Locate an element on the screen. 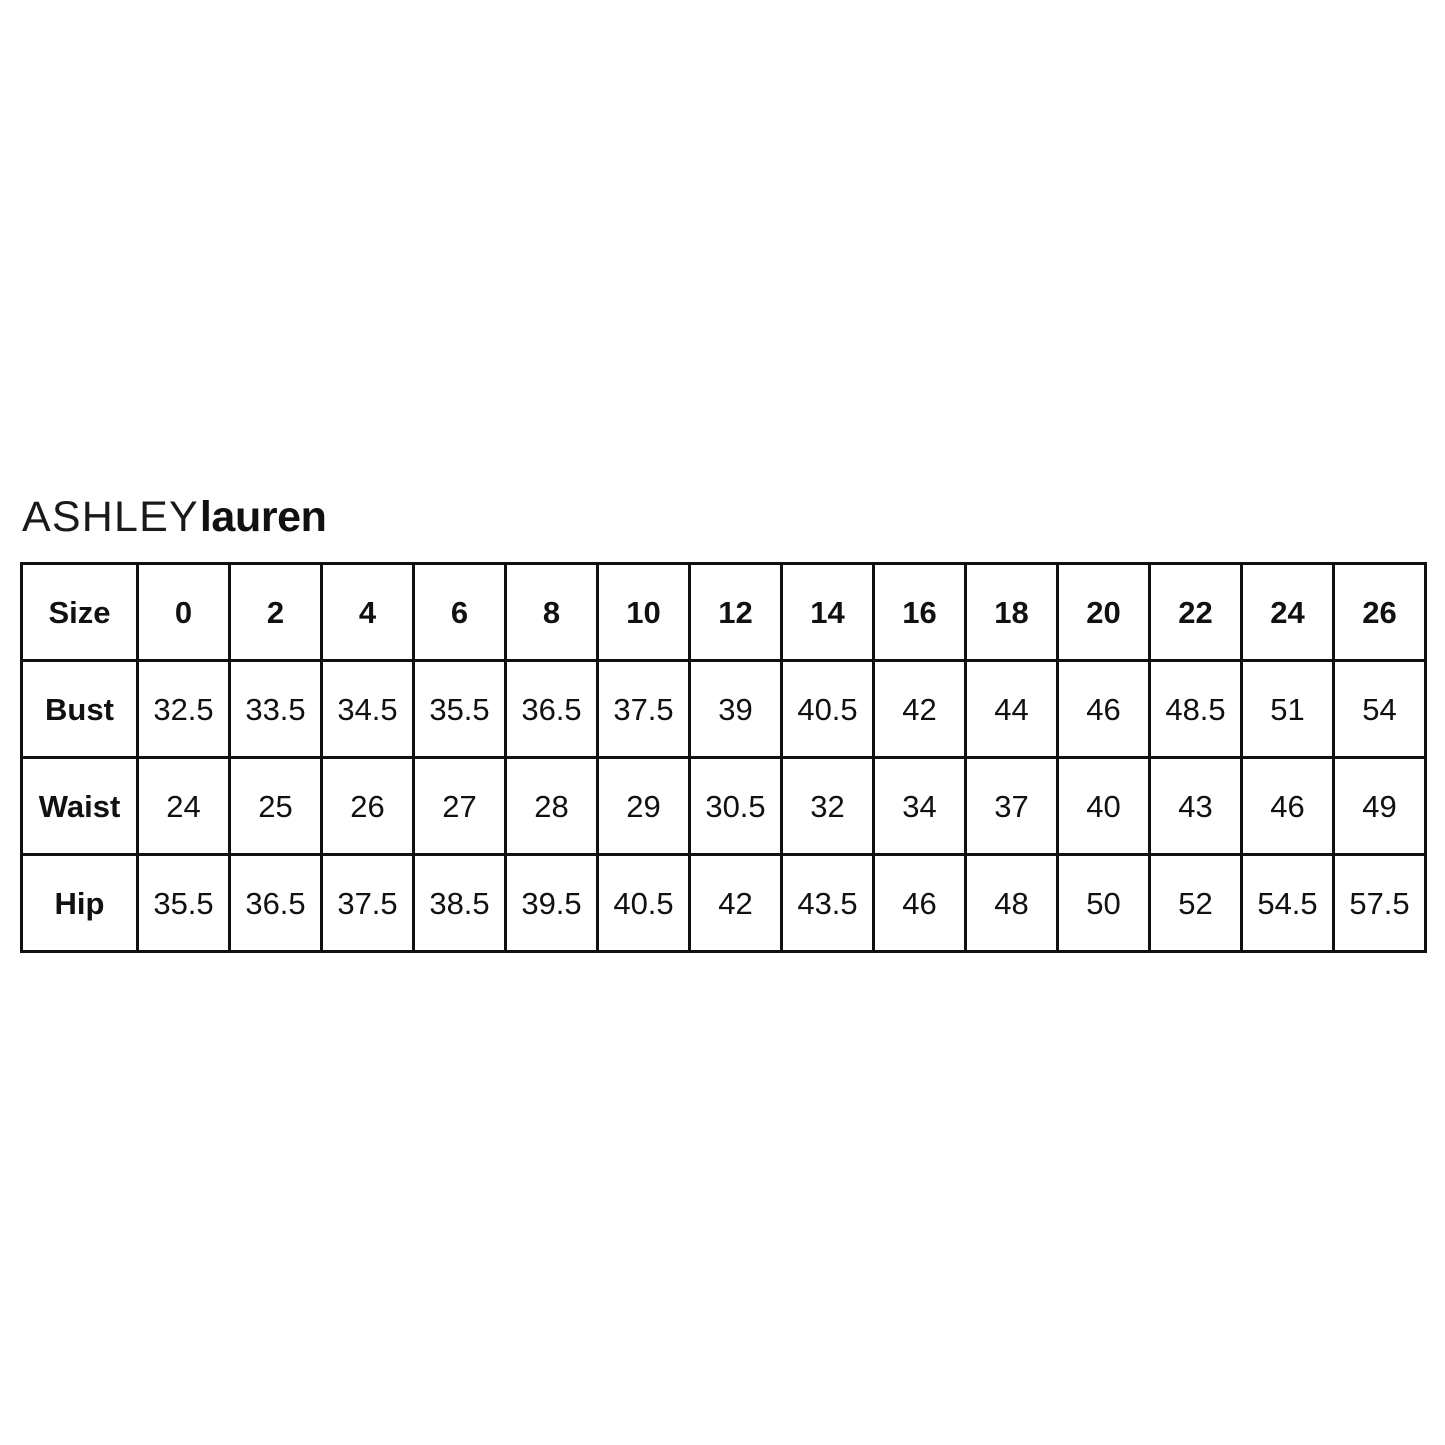 This screenshot has width=1445, height=1445. cell-hip-size-14: 43.5 is located at coordinates (827, 903).